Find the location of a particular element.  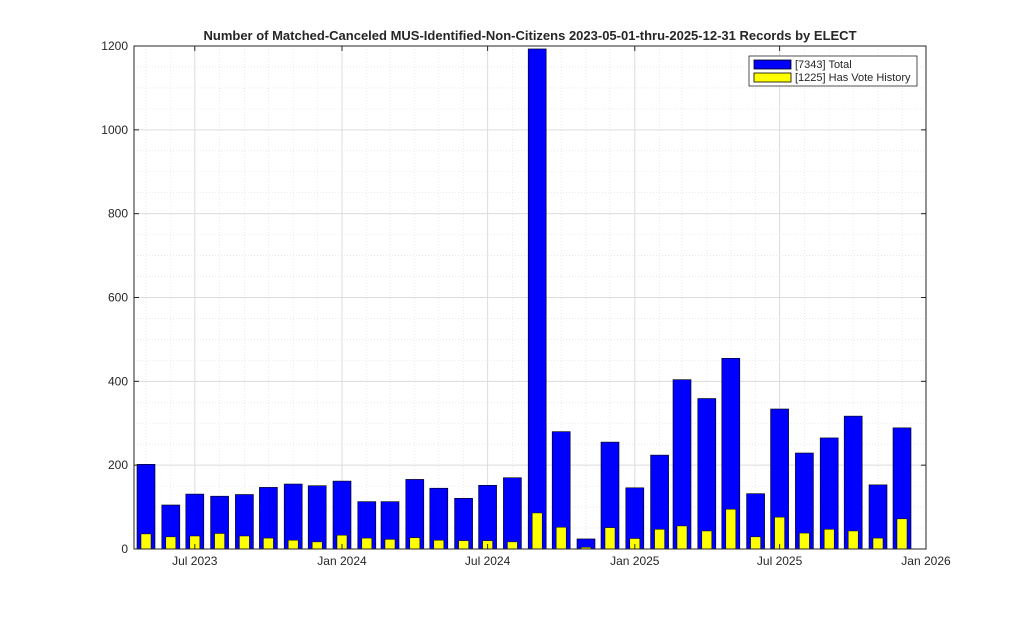

legend-swatch-vote-history is located at coordinates (772, 77).